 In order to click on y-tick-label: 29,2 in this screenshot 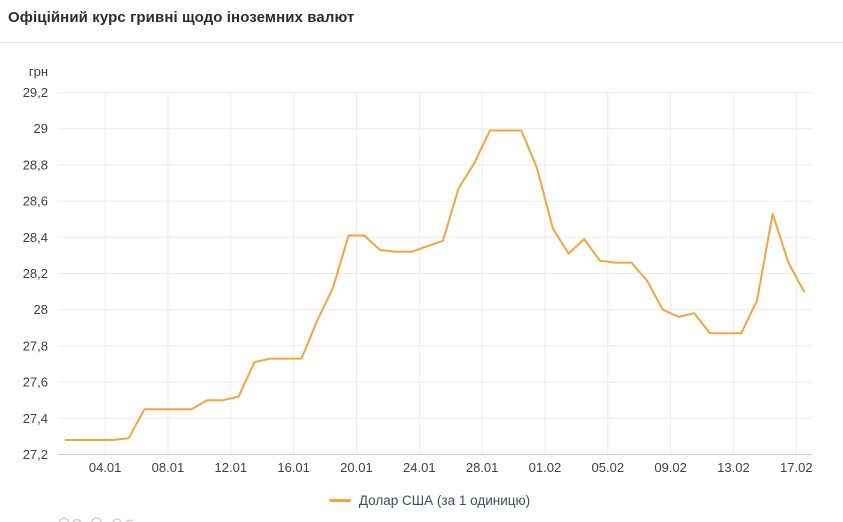, I will do `click(35, 92)`.